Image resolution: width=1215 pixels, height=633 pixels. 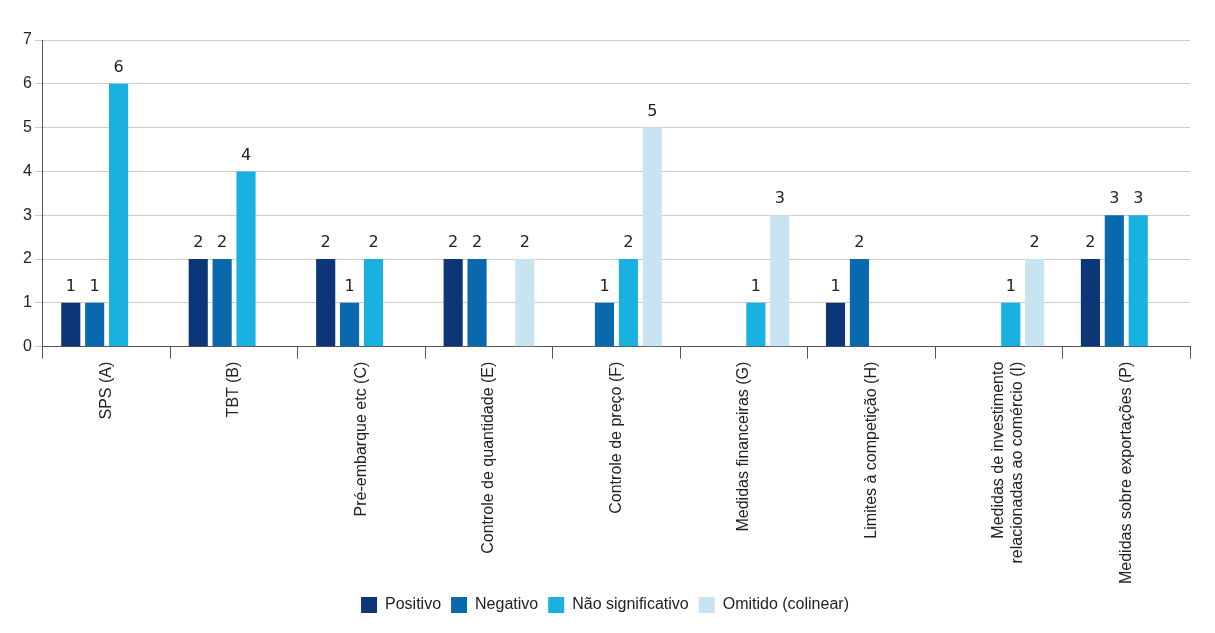 What do you see at coordinates (27, 346) in the screenshot?
I see `y-tick-label: 0` at bounding box center [27, 346].